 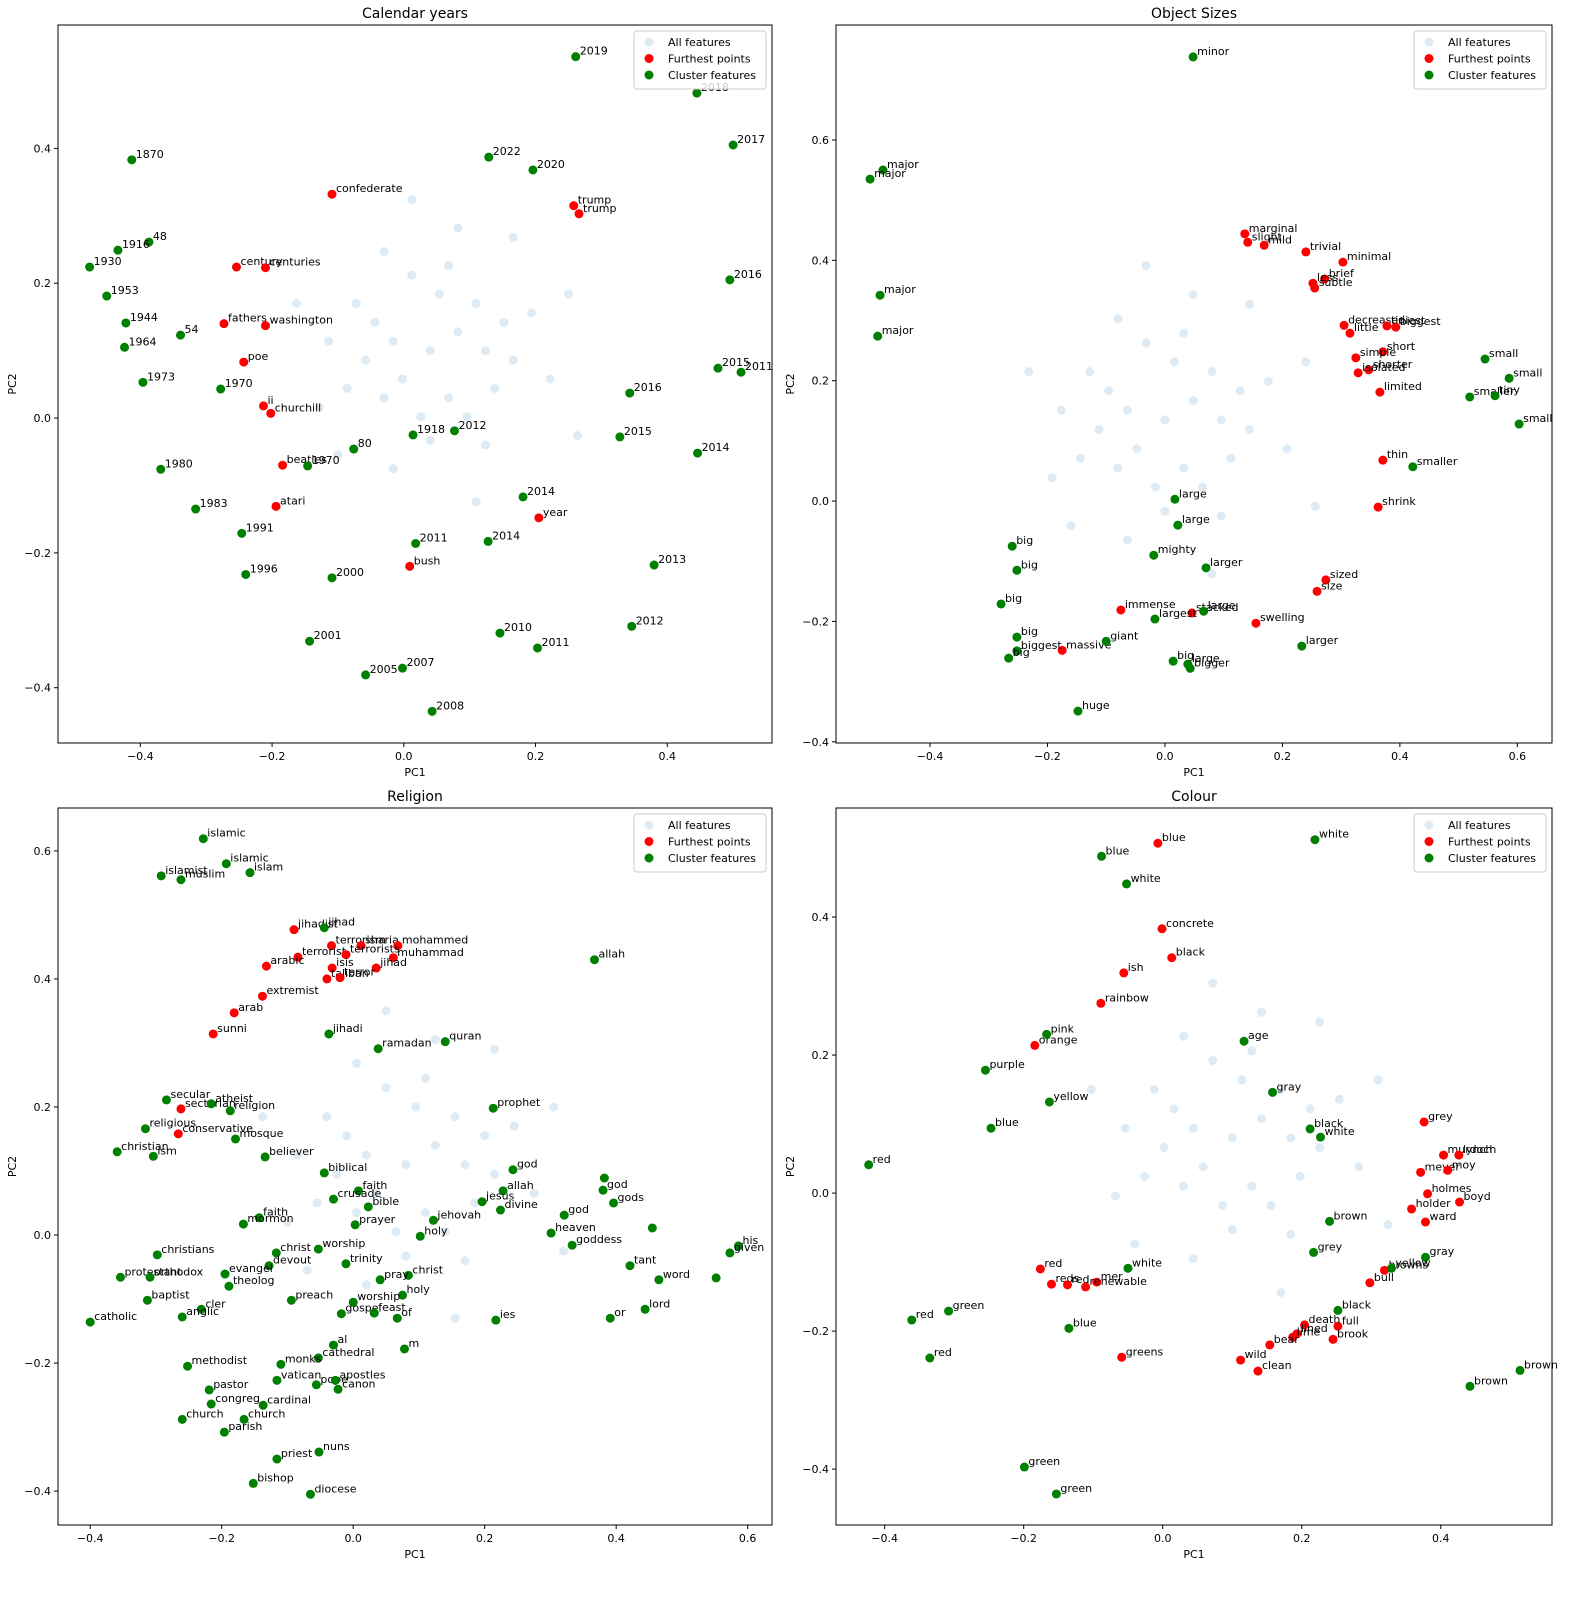 I want to click on point-label: christians, so click(x=187, y=1249).